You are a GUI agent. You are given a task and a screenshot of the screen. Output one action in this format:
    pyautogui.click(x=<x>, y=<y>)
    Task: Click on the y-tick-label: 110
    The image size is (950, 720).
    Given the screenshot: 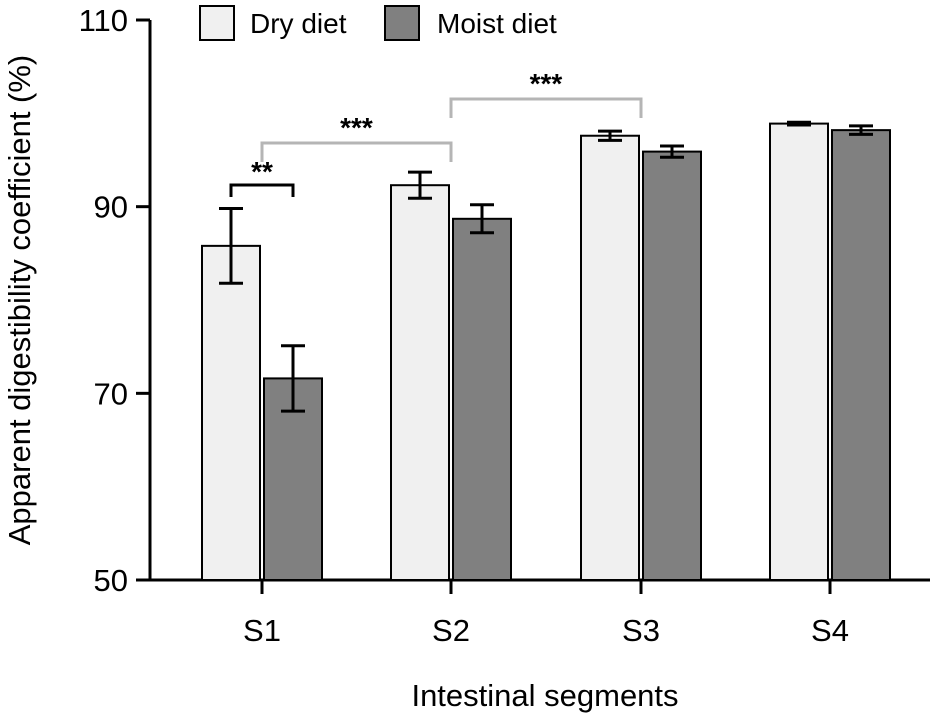 What is the action you would take?
    pyautogui.click(x=103, y=20)
    